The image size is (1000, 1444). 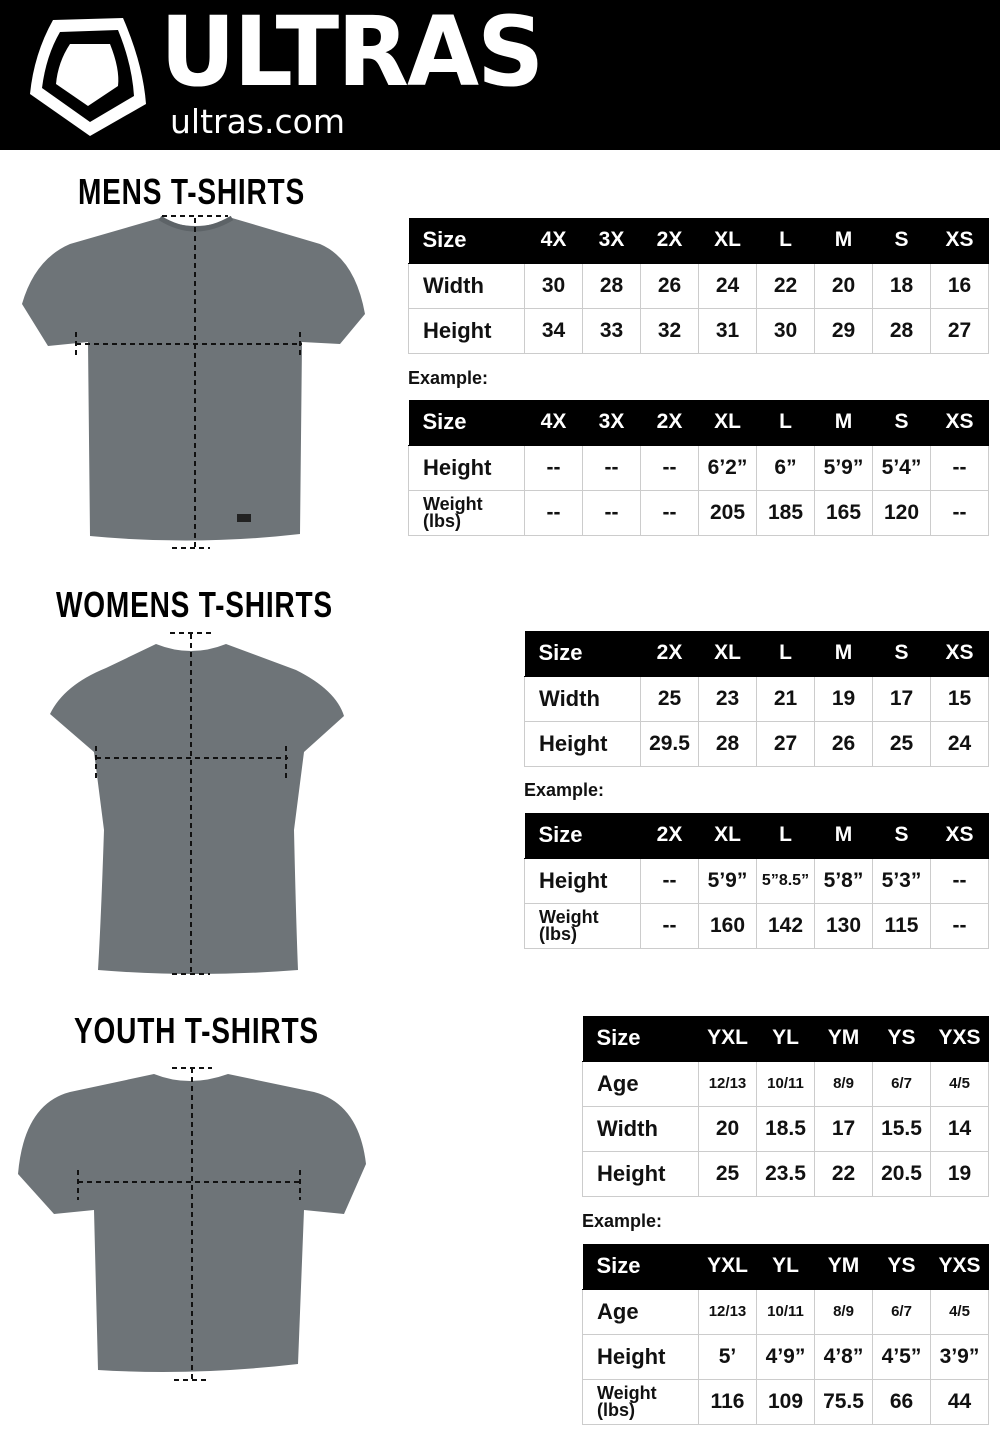 What do you see at coordinates (843, 880) in the screenshot?
I see `table-cell: 5’8”` at bounding box center [843, 880].